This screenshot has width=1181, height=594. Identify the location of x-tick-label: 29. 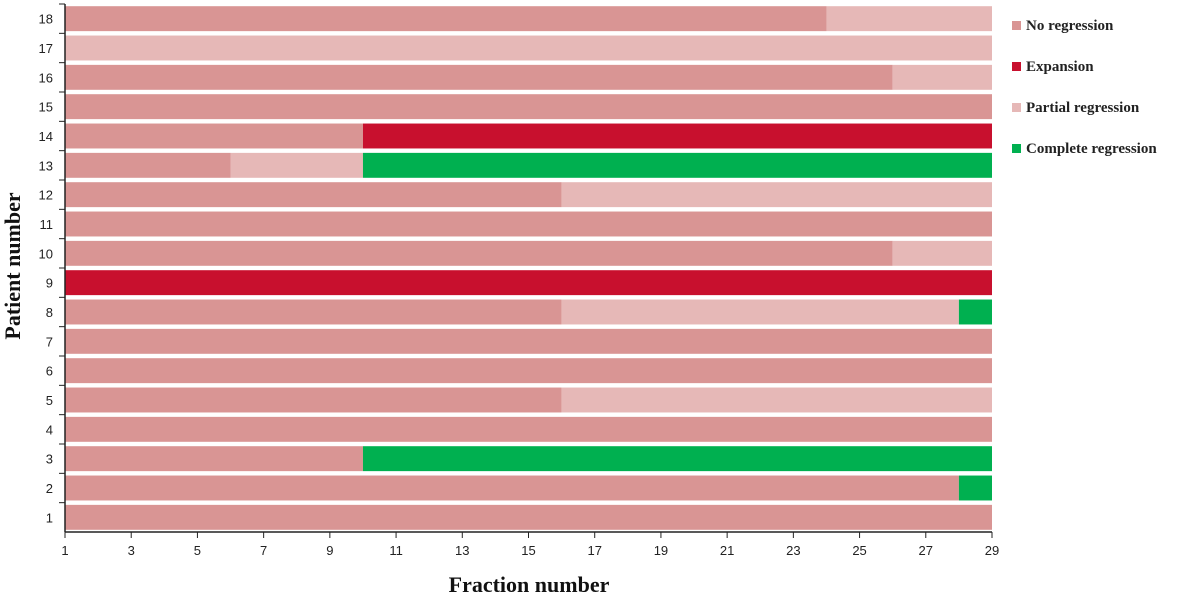
(992, 550).